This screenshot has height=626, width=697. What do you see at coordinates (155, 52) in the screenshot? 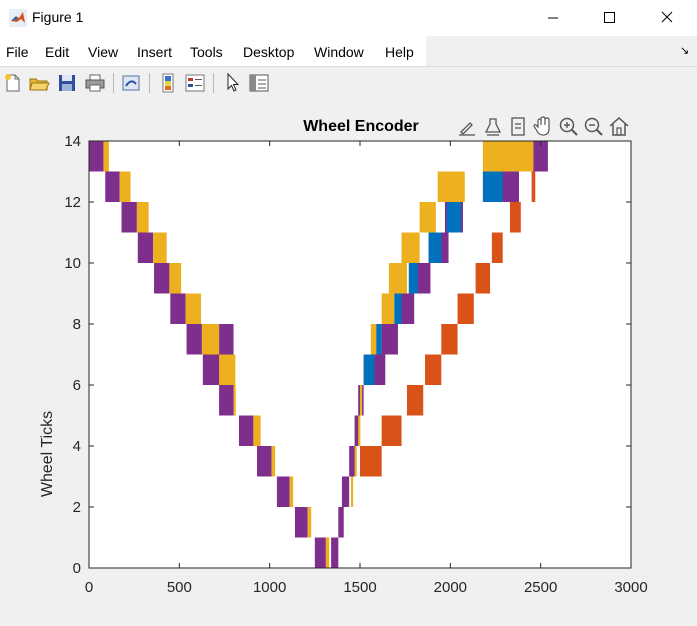
I see `menu-insert: Insert` at bounding box center [155, 52].